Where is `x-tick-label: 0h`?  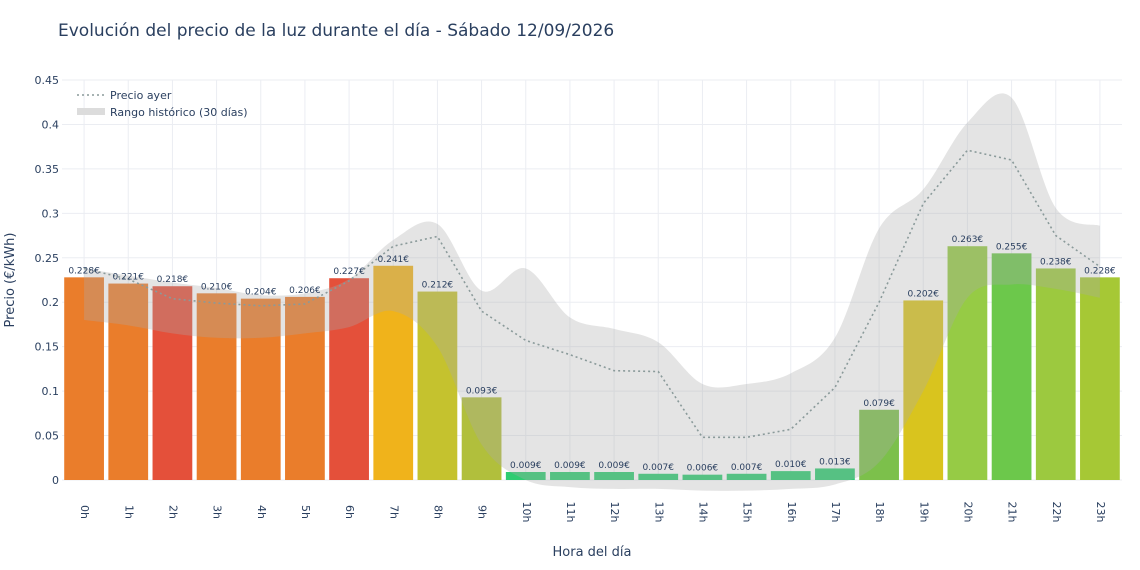
x-tick-label: 0h is located at coordinates (84, 512).